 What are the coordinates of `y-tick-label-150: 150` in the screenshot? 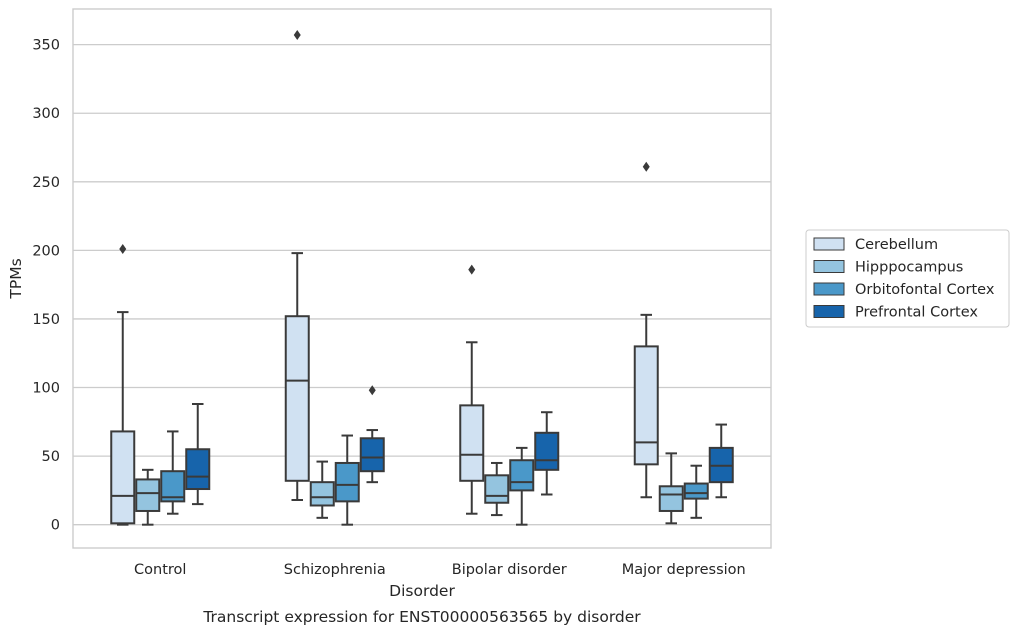 It's located at (46, 320).